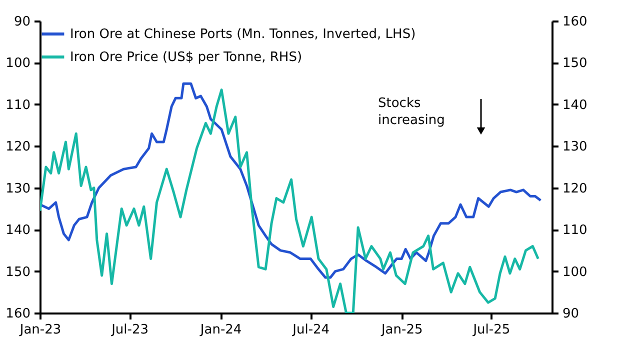 This screenshot has height=352, width=628. I want to click on x-tick-label: Jan-23, so click(40, 330).